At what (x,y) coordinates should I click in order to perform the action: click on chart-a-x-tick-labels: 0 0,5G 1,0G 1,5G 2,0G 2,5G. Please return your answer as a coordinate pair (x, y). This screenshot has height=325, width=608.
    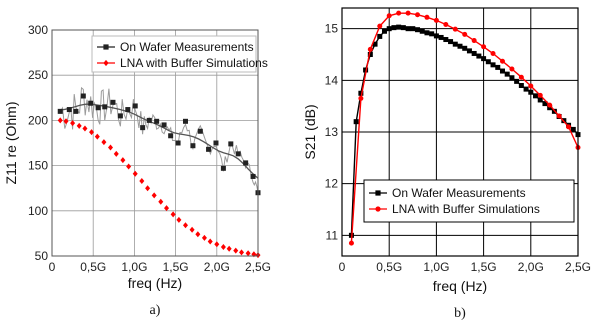
    Looking at the image, I should click on (160, 267).